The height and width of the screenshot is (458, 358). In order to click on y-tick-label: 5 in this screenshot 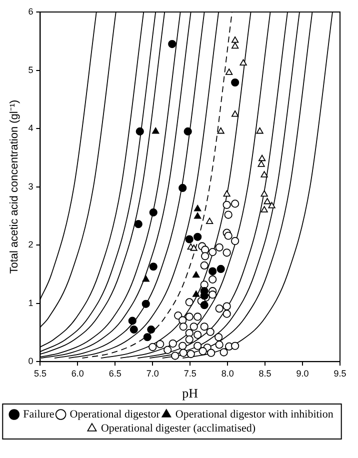, I will do `click(31, 69)`.